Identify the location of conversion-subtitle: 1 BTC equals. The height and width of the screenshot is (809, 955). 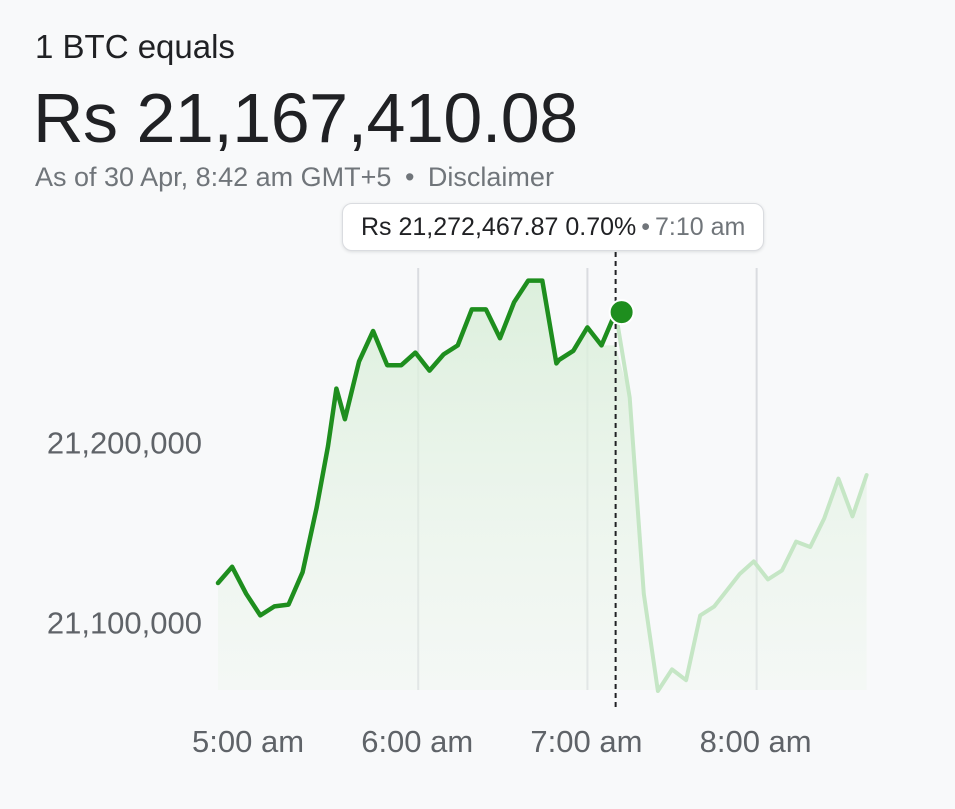
(135, 46).